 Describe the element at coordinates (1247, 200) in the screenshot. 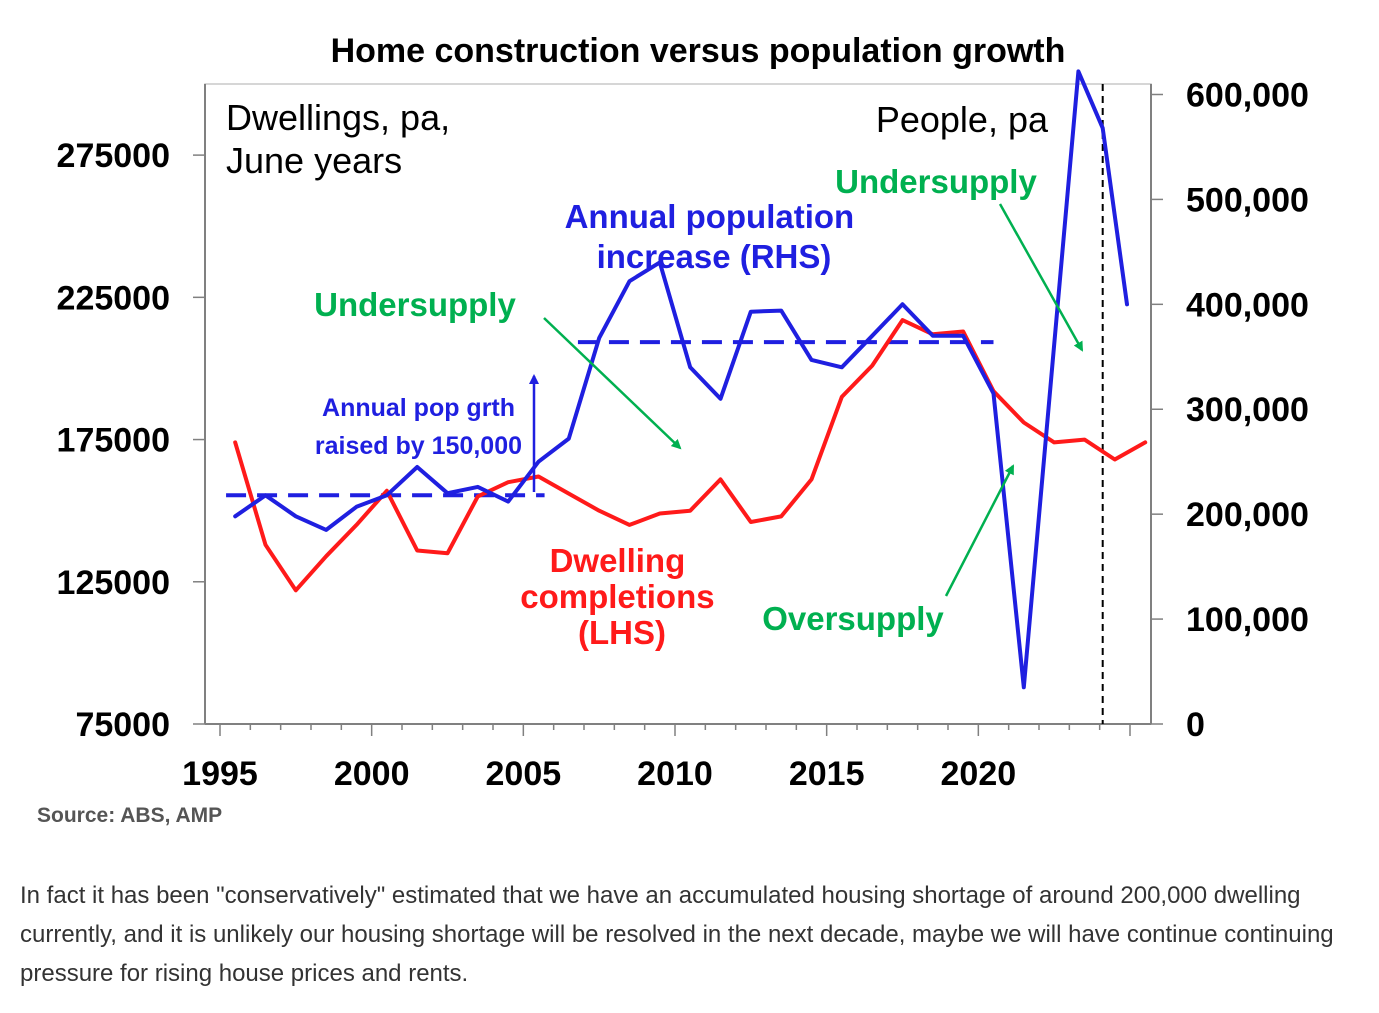

I see `y-right-tick-label: 500,000` at that location.